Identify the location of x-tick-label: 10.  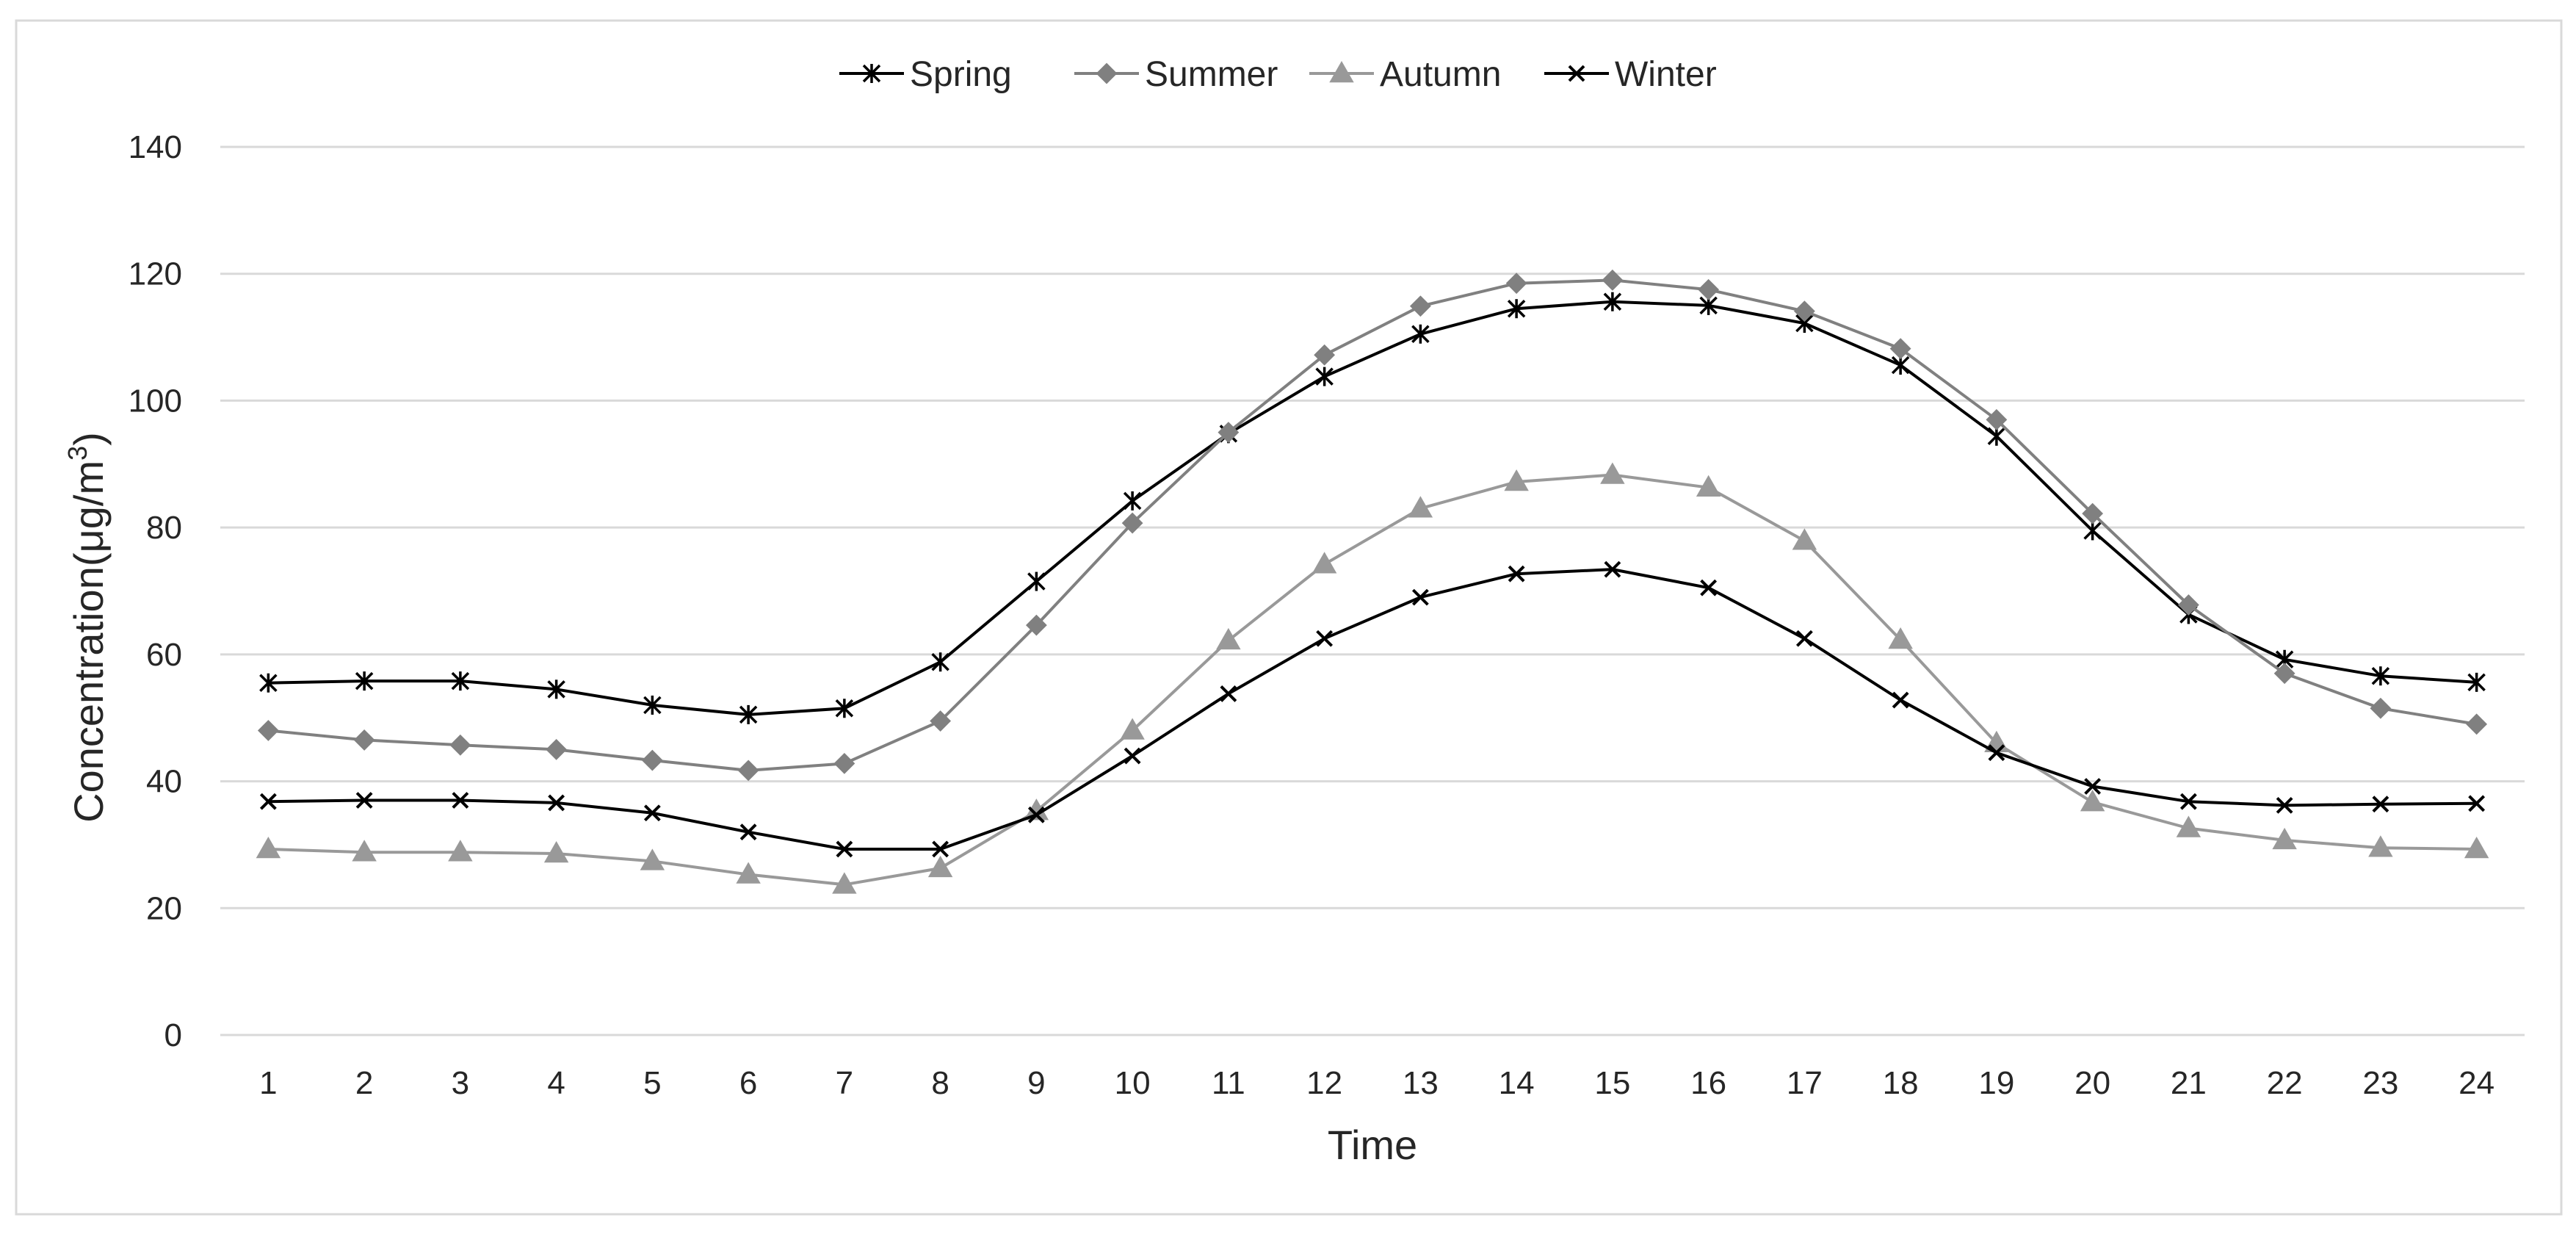
(1133, 1083).